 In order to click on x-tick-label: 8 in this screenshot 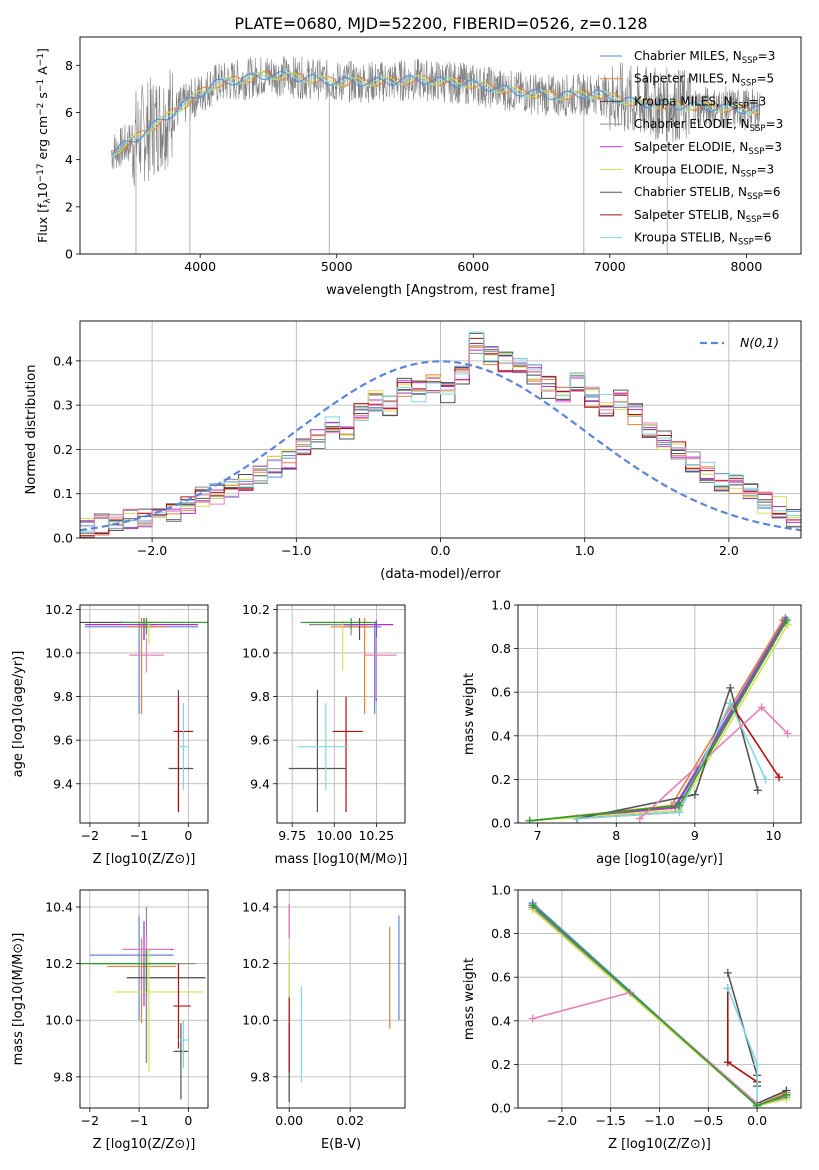, I will do `click(616, 835)`.